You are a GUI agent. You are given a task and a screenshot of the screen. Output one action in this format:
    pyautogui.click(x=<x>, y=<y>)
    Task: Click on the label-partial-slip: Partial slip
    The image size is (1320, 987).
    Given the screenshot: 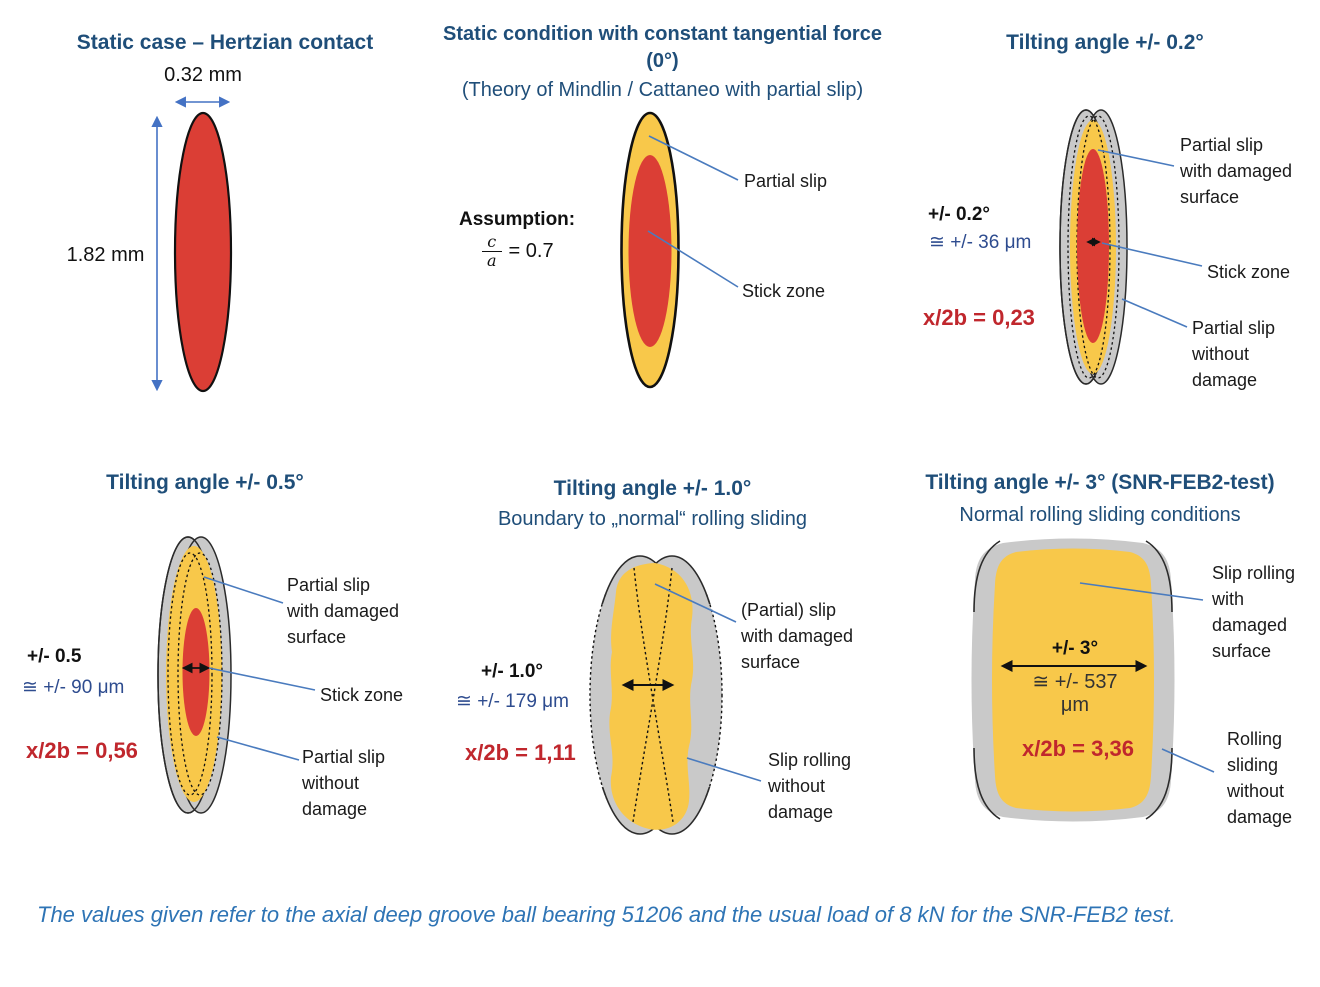 What is the action you would take?
    pyautogui.click(x=786, y=181)
    